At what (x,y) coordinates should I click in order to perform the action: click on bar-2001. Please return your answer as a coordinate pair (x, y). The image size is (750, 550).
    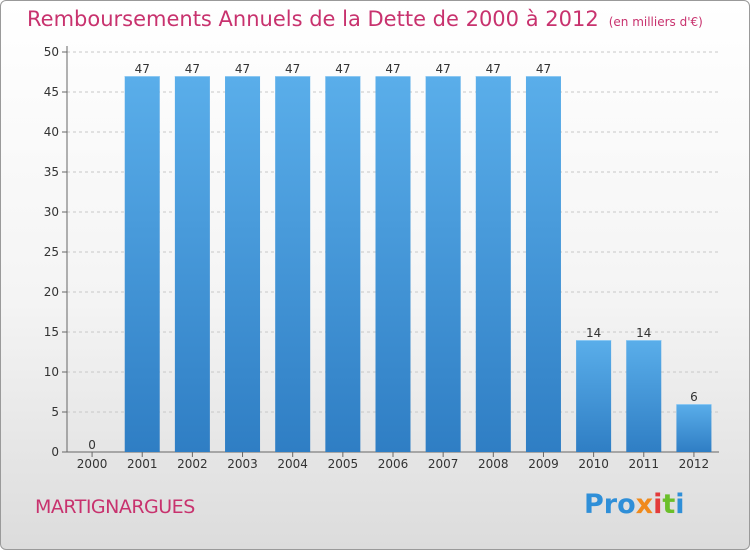
    Looking at the image, I should click on (142, 264).